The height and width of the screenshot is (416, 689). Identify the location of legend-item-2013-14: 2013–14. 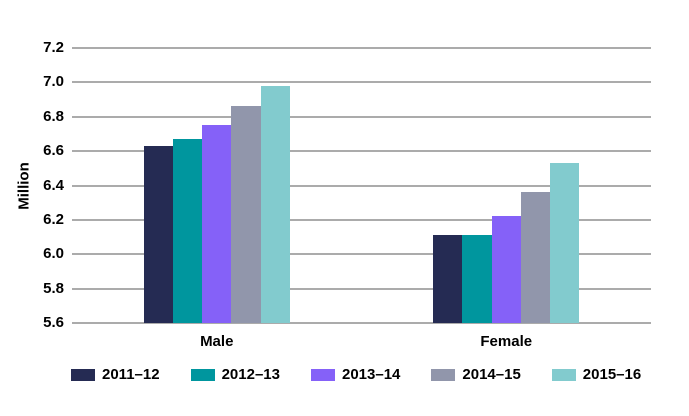
(355, 374).